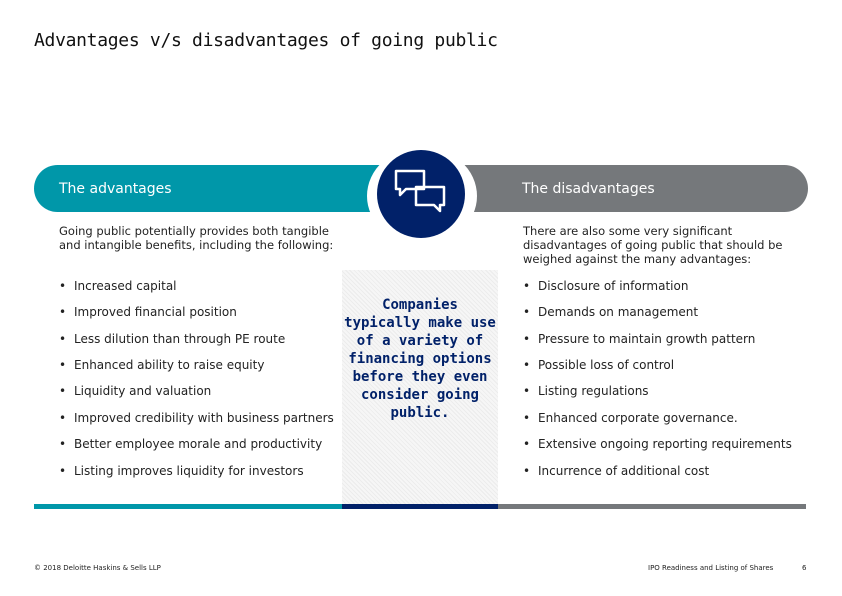 The image size is (842, 596). Describe the element at coordinates (616, 471) in the screenshot. I see `list-item: • Incurrence of additional cost` at that location.